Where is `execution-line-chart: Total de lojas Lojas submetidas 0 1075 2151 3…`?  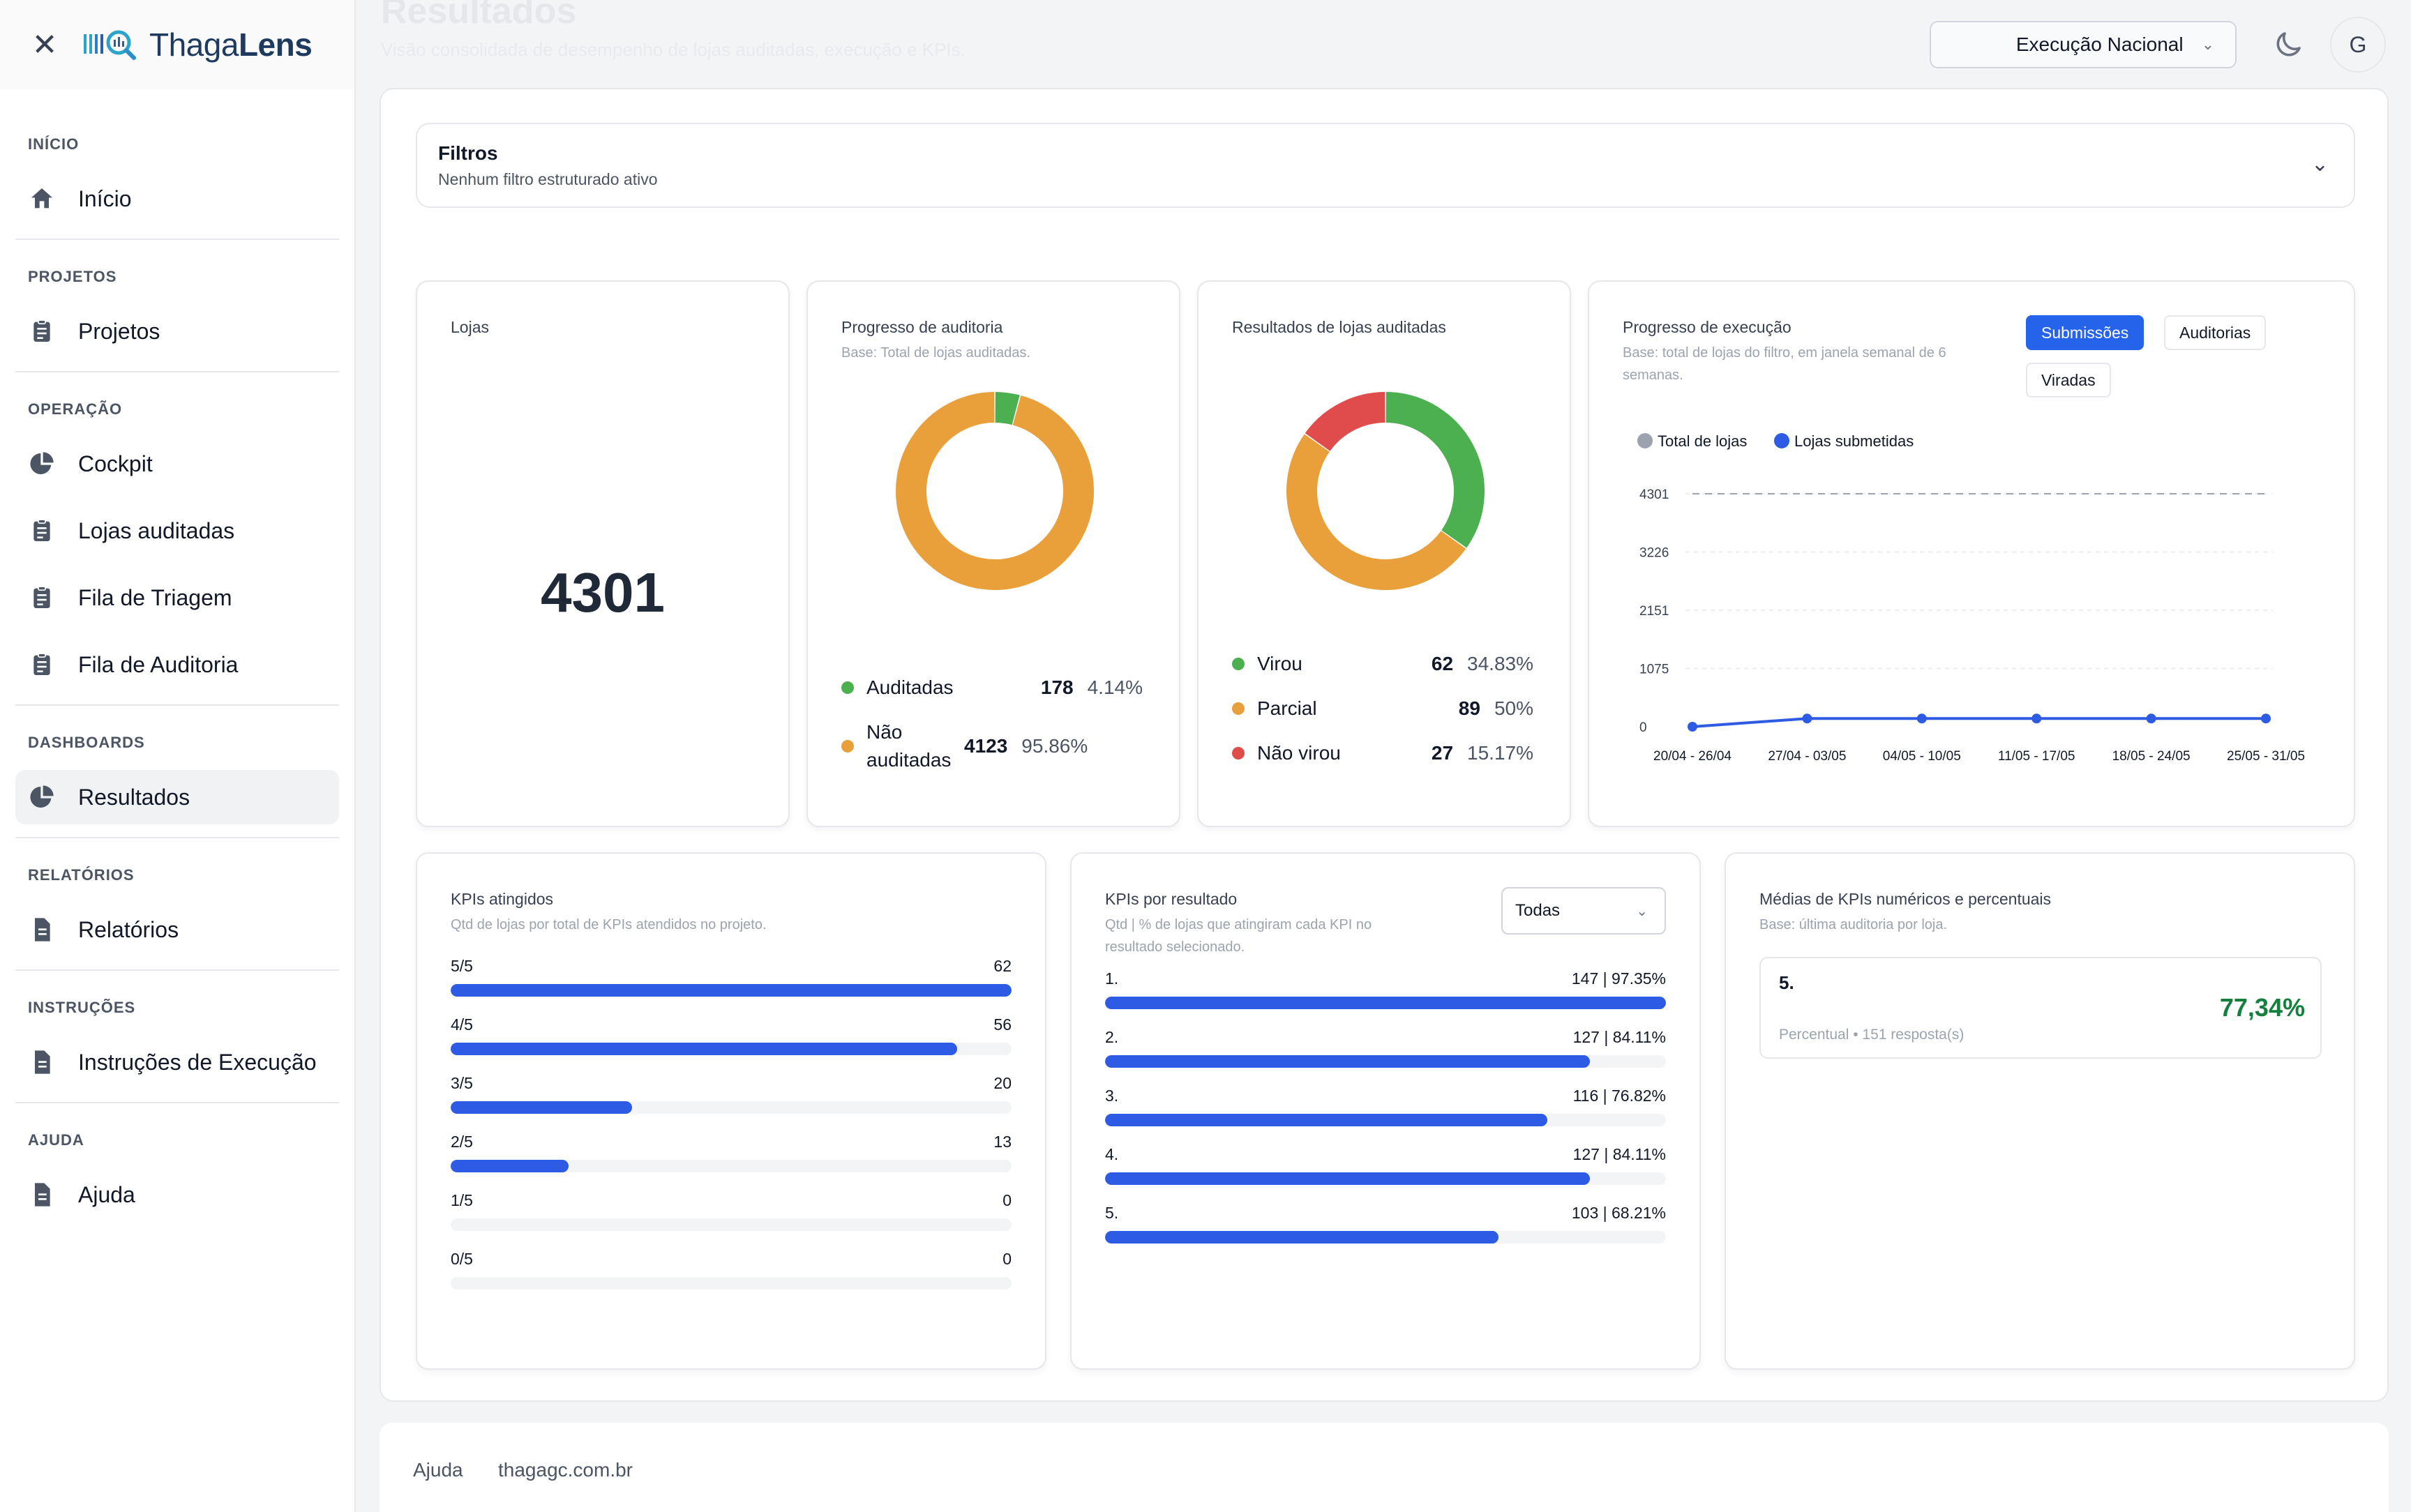 execution-line-chart: Total de lojas Lojas submetidas 0 1075 2151 3… is located at coordinates (1971, 598).